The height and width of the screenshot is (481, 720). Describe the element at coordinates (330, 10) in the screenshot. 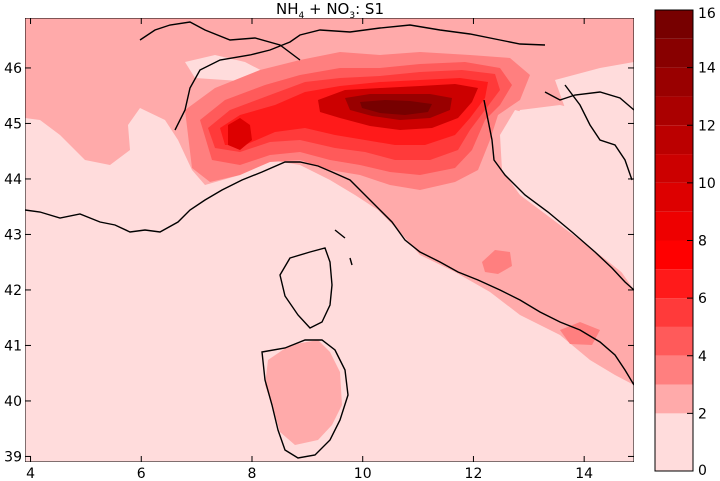

I see `map-title: NH4 + NO3: S1` at that location.